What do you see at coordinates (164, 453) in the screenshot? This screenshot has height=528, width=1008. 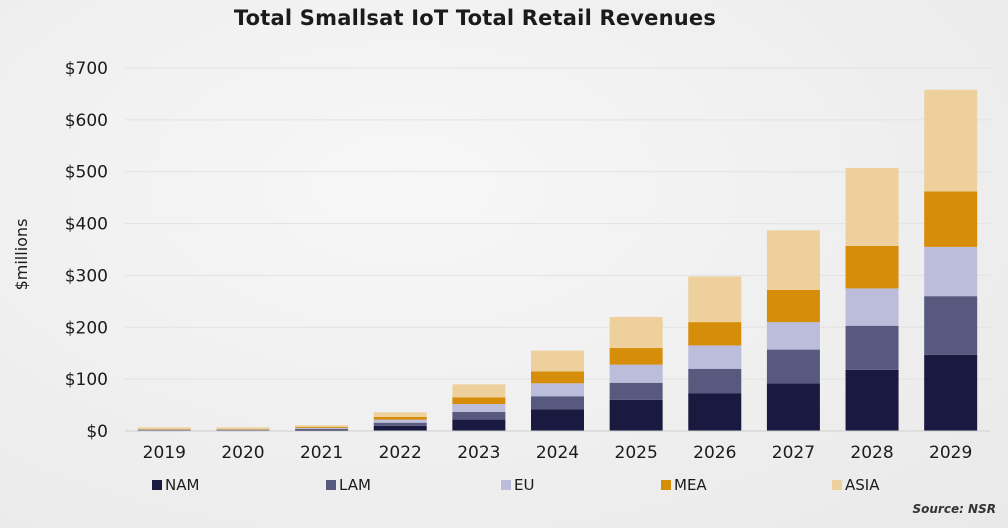 I see `x-tick-label: 2019` at bounding box center [164, 453].